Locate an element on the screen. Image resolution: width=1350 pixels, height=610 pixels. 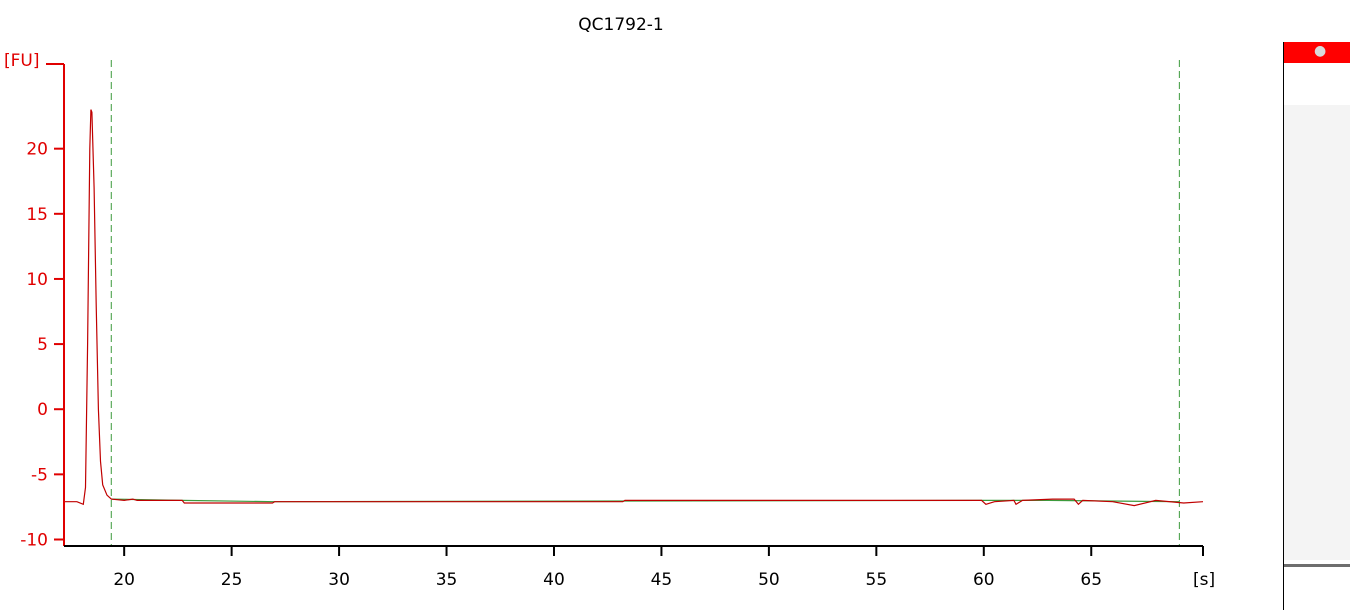
legend-panel: ● is located at coordinates (1316, 326).